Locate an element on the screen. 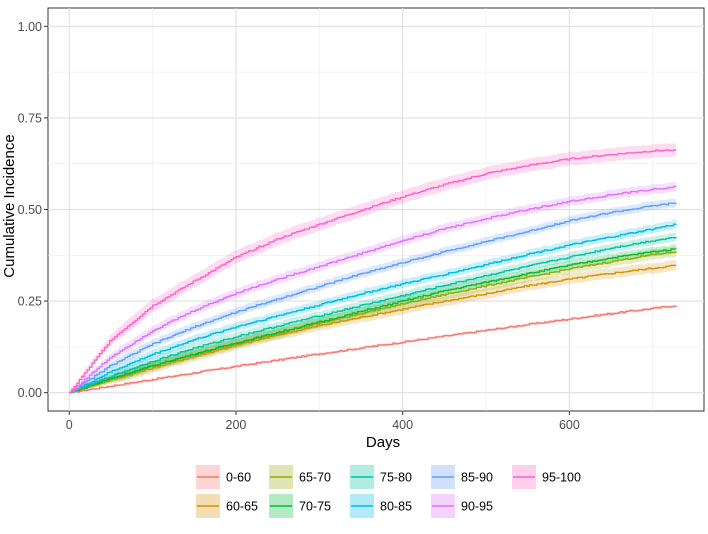 Image resolution: width=708 pixels, height=534 pixels. legend-item-85-90: 85-90 is located at coordinates (462, 477).